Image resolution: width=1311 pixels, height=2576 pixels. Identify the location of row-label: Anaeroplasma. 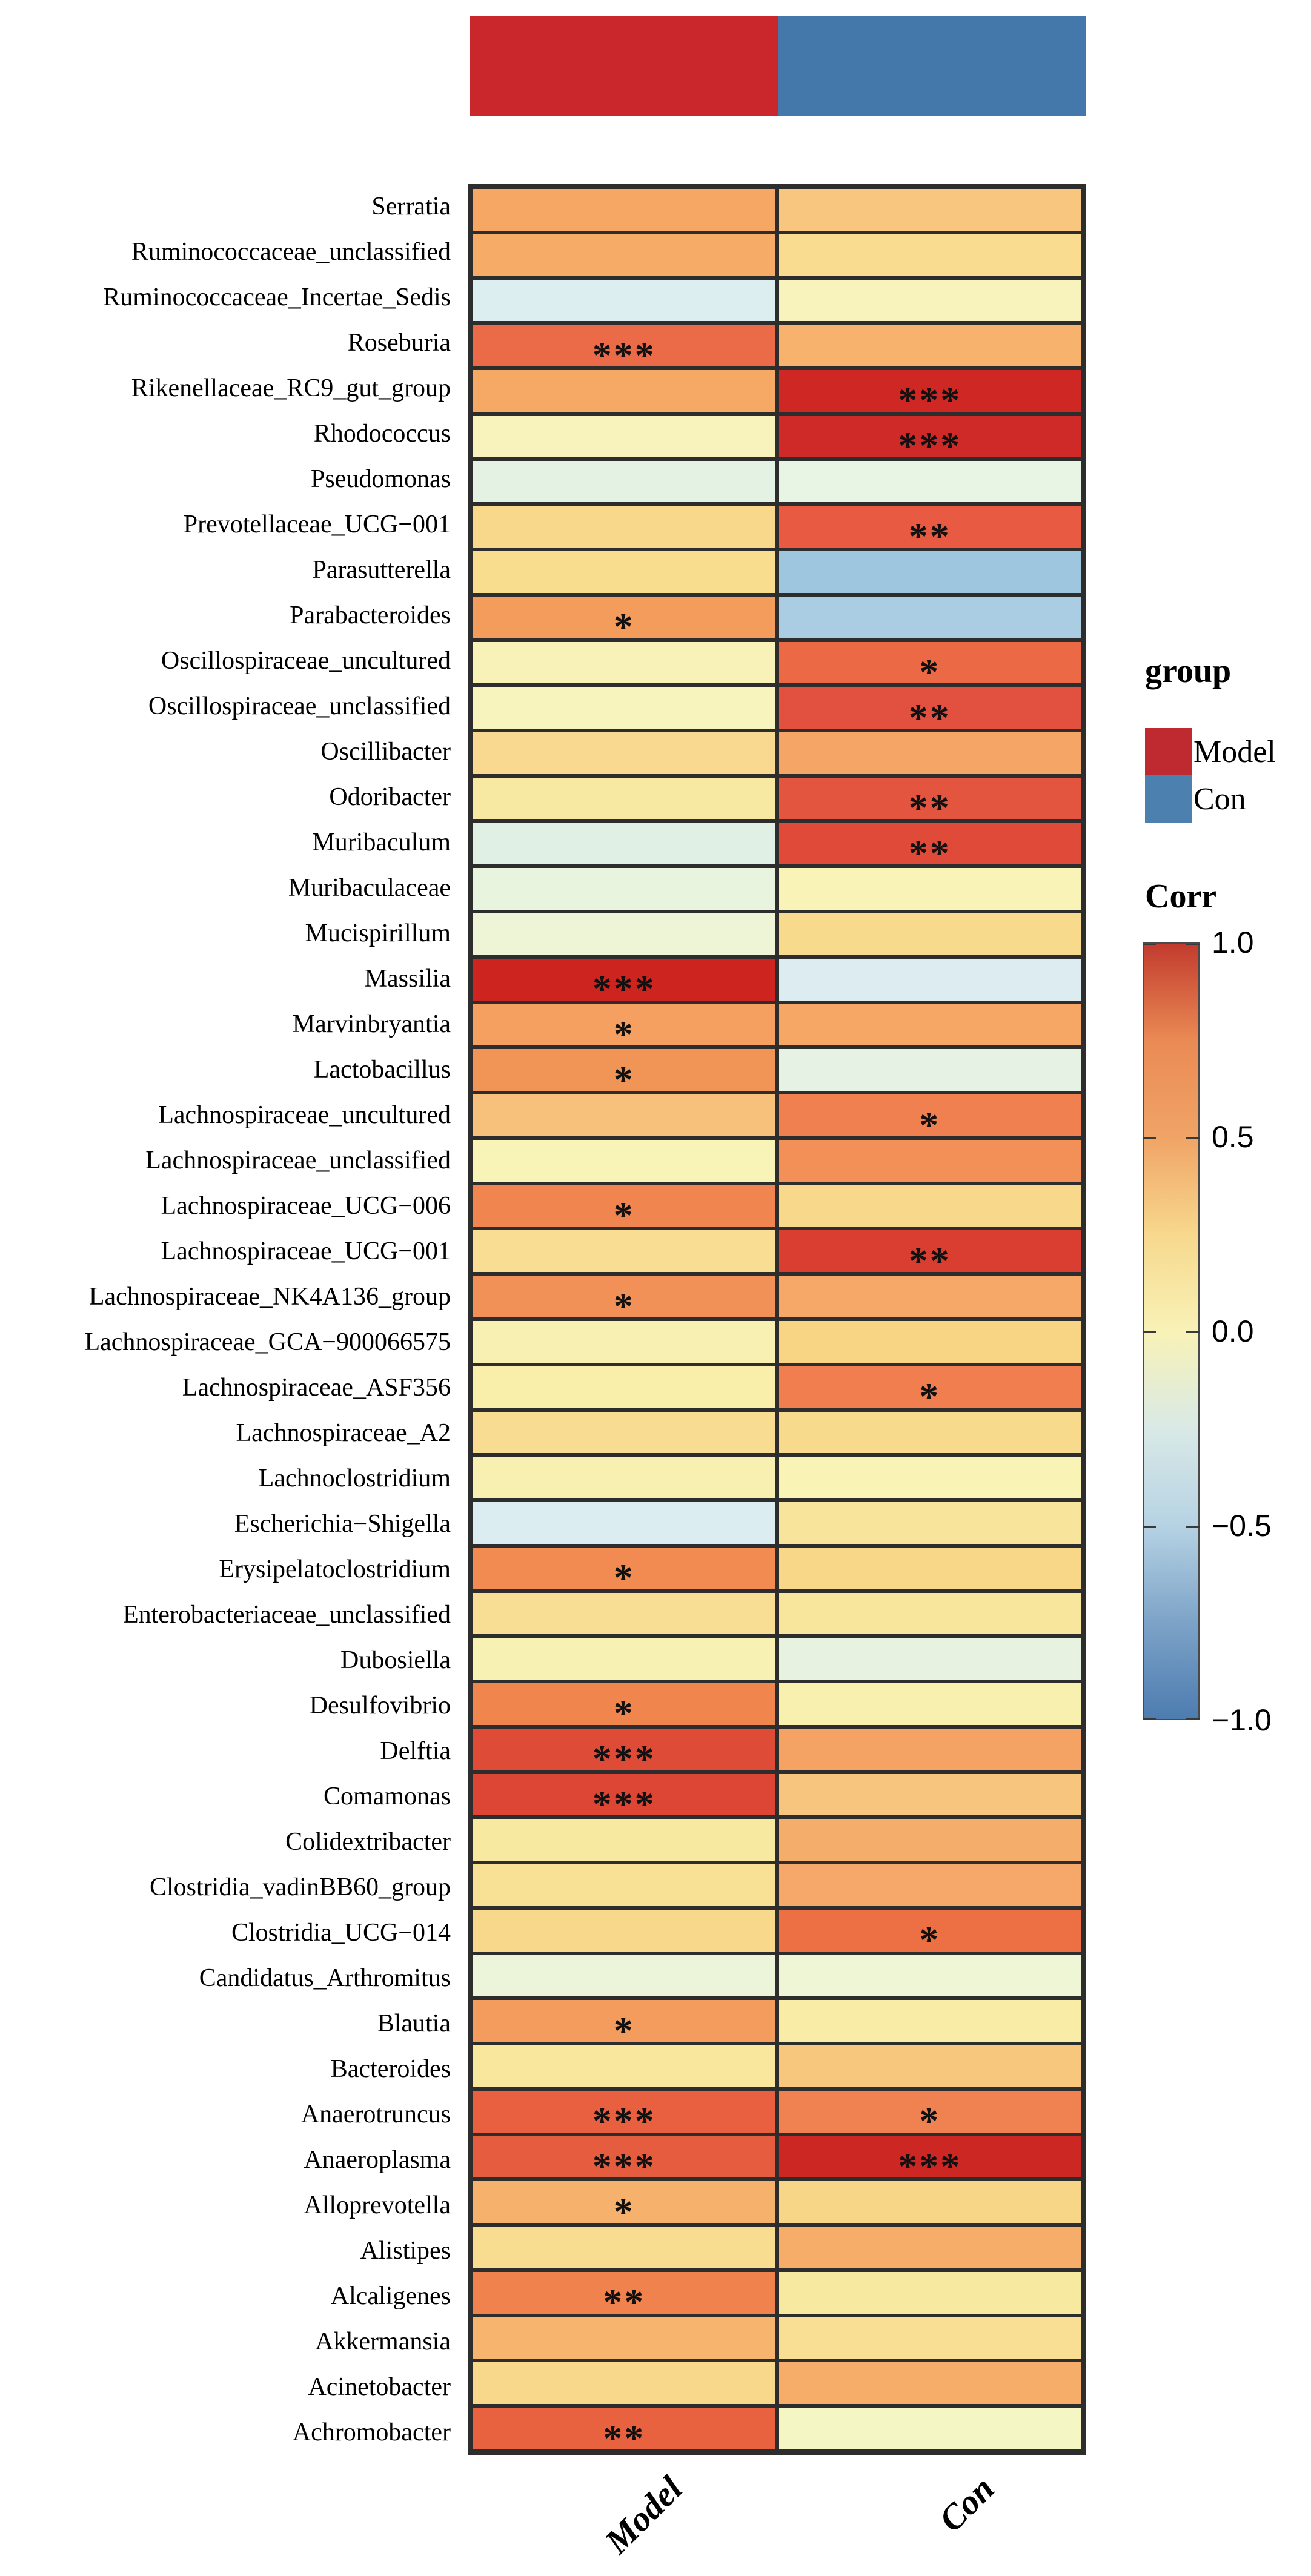
(377, 2159).